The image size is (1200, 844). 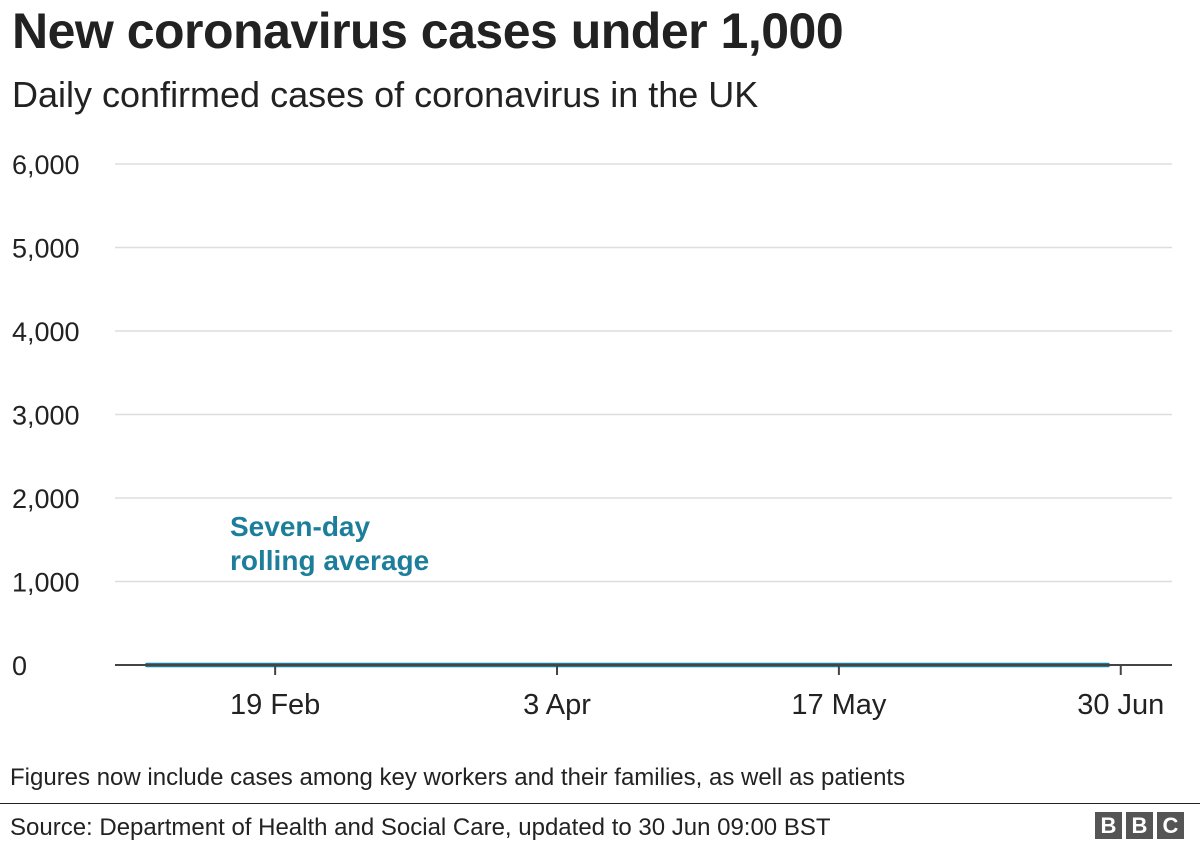 I want to click on y-tick-label: 6,000, so click(x=46, y=165).